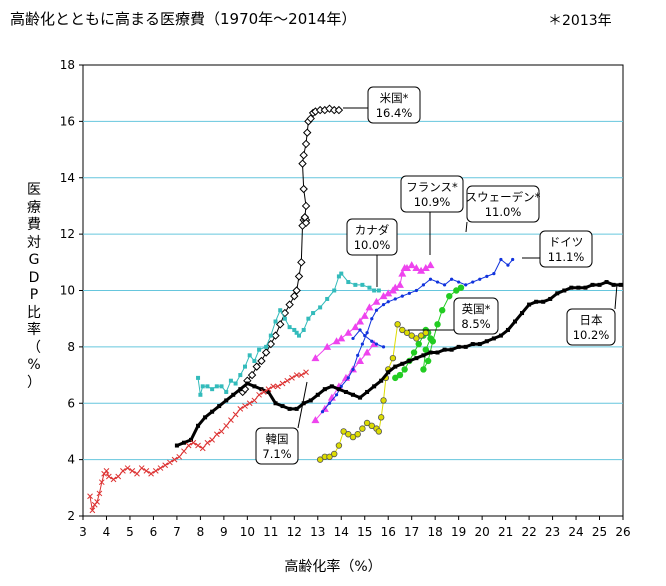 This screenshot has height=586, width=666. What do you see at coordinates (67, 291) in the screenshot?
I see `y-tick-label: 10` at bounding box center [67, 291].